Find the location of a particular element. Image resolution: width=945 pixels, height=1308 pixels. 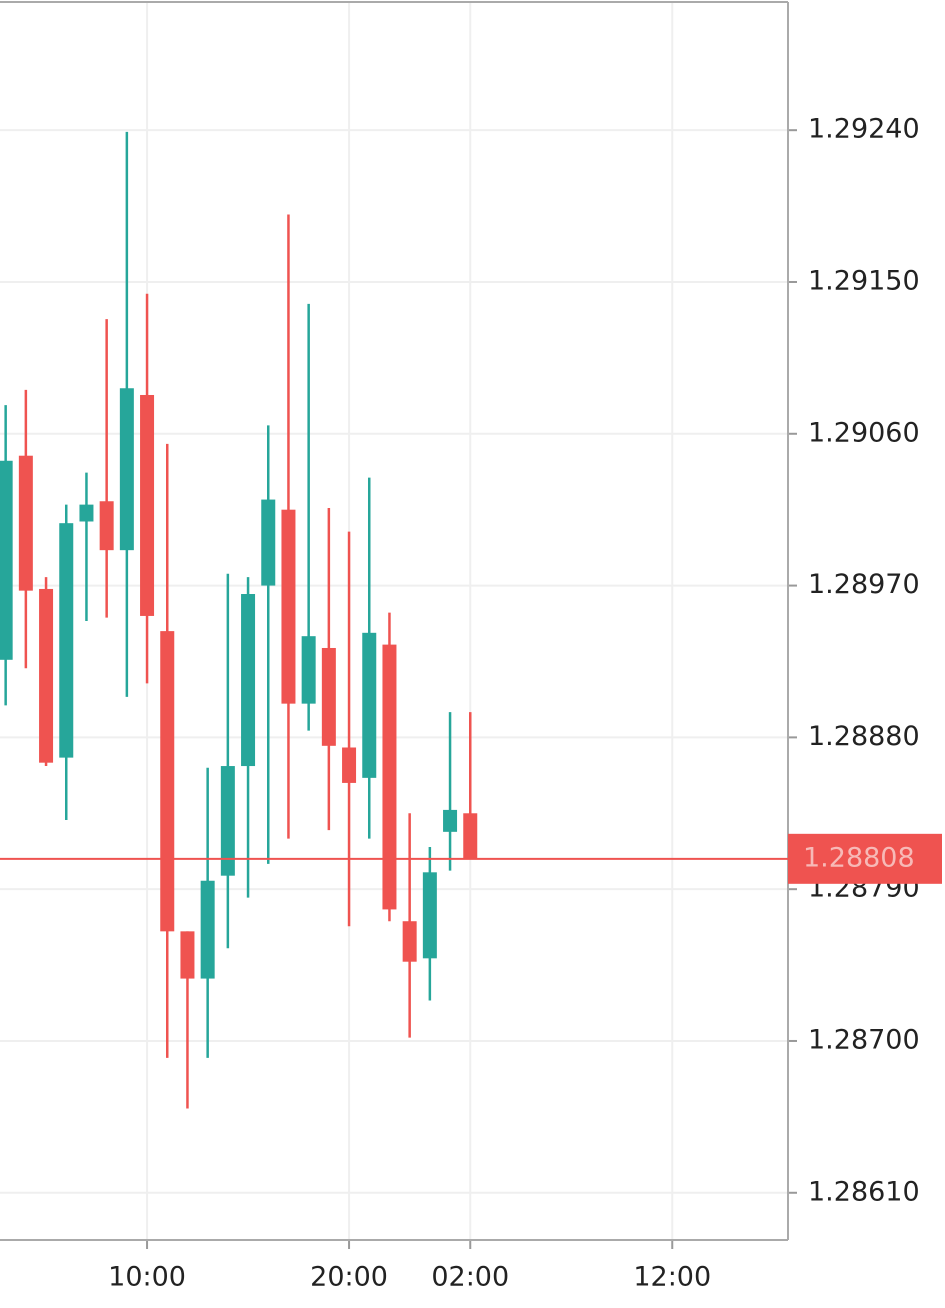

y-tick-label: 1.29150 is located at coordinates (864, 280).